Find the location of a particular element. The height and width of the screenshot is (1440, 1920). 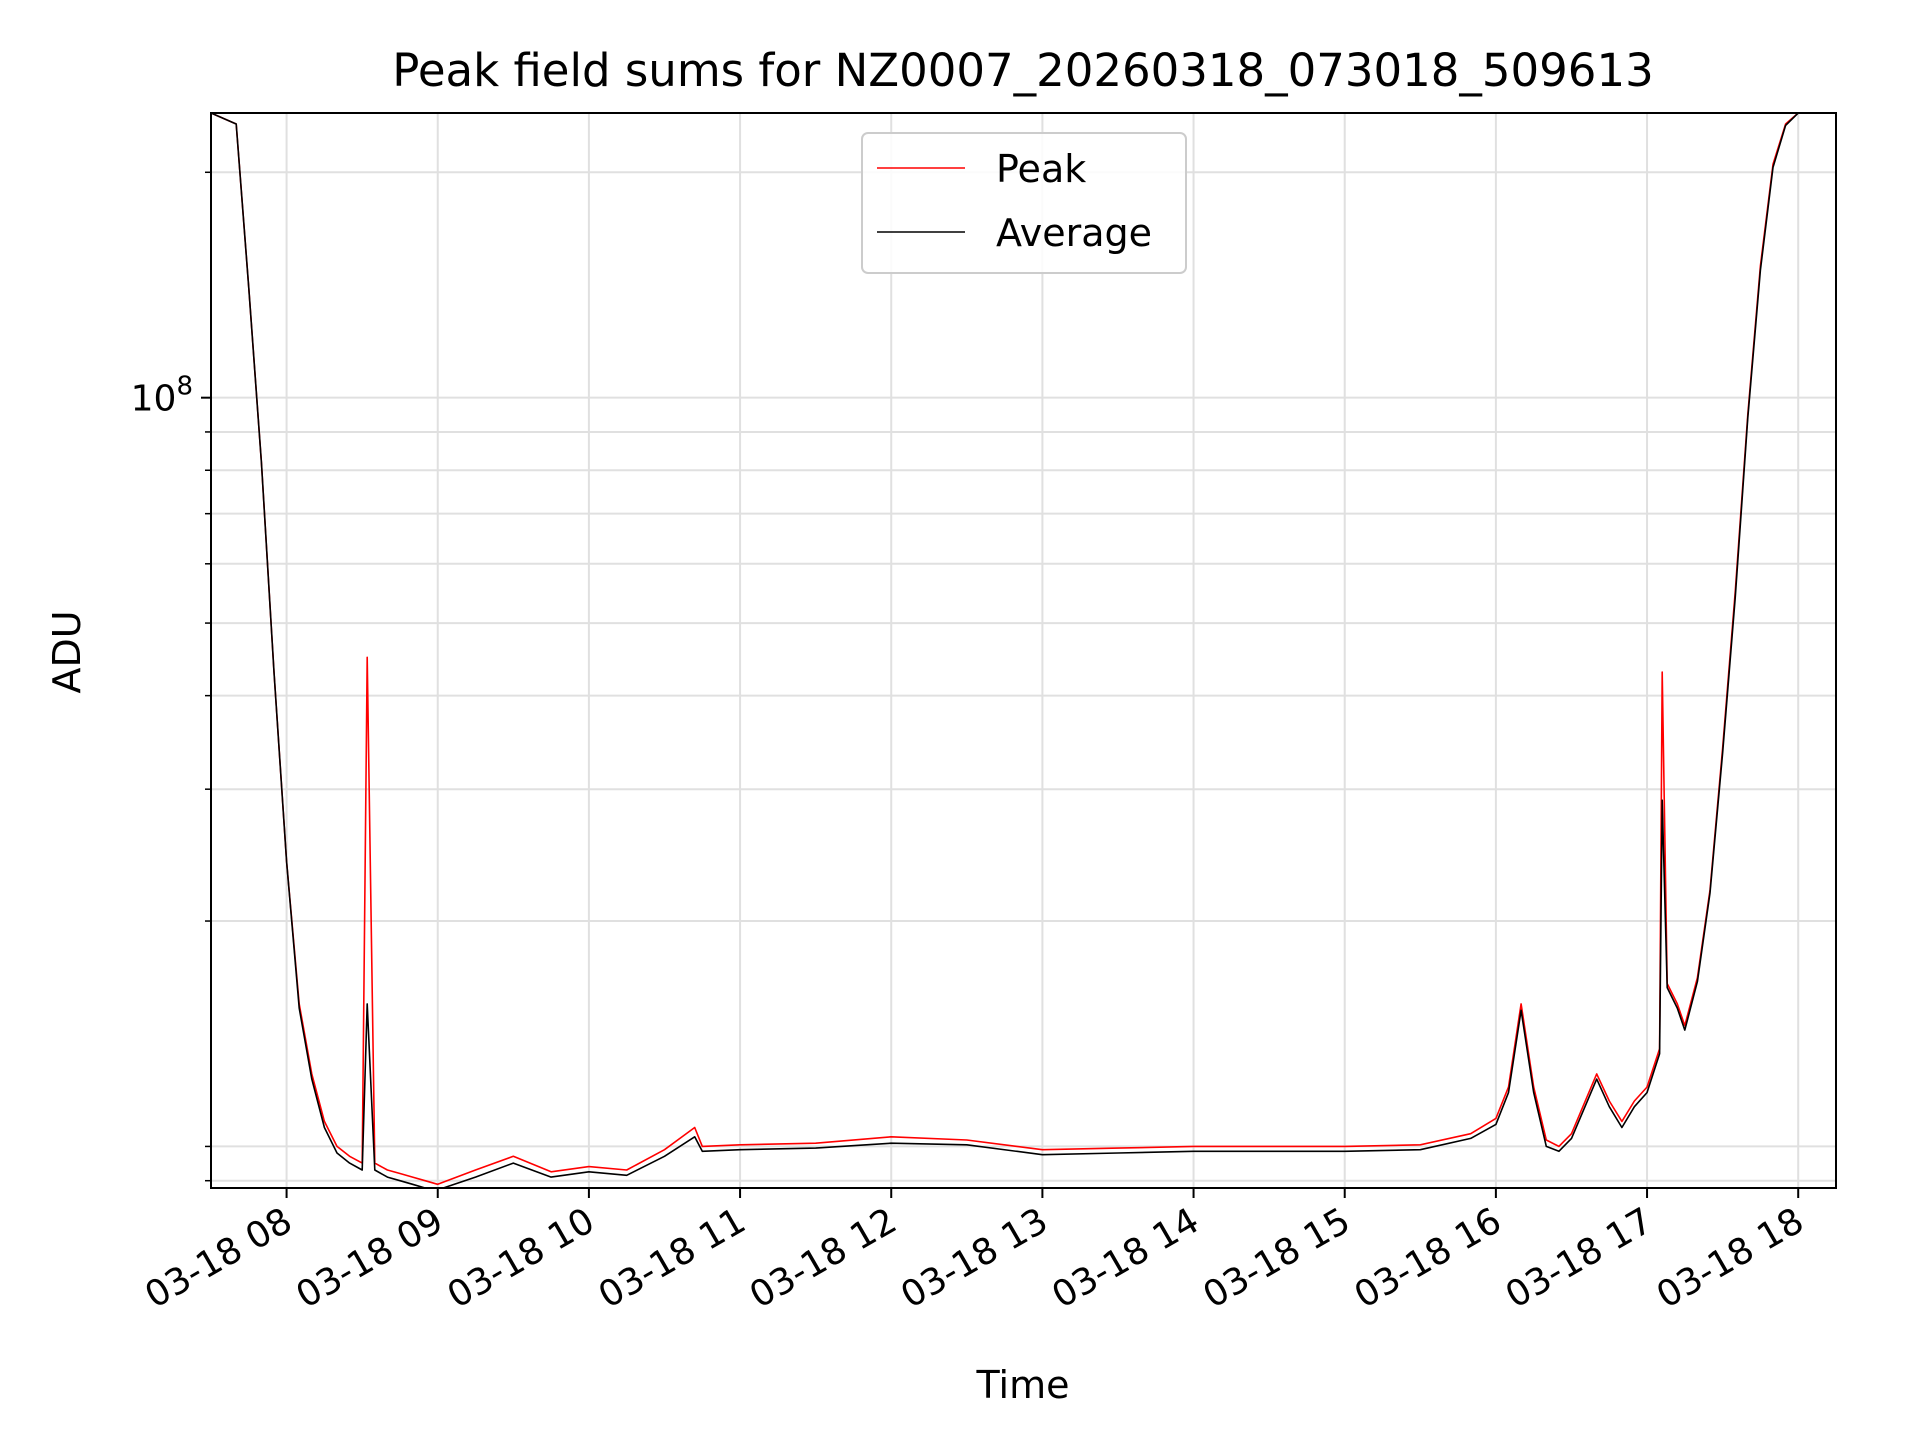

legend-label-peak: Peak is located at coordinates (1041, 169).